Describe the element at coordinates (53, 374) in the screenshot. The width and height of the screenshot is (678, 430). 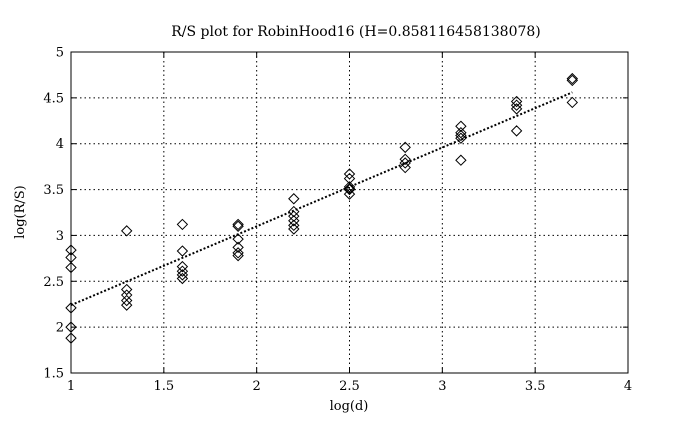
I see `y-tick-label: 1.5` at that location.